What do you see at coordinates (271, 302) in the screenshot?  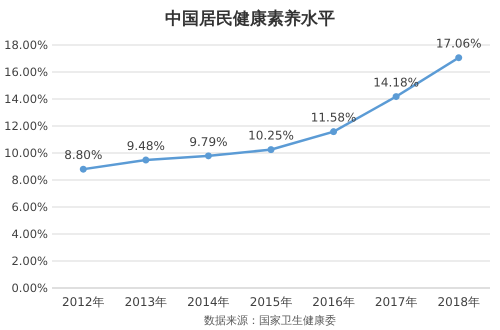 I see `x-tick-label: 2015年` at bounding box center [271, 302].